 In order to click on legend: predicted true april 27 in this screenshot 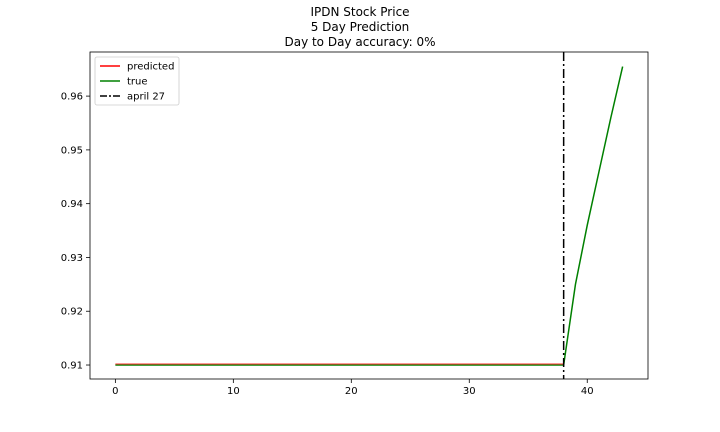, I will do `click(137, 81)`.